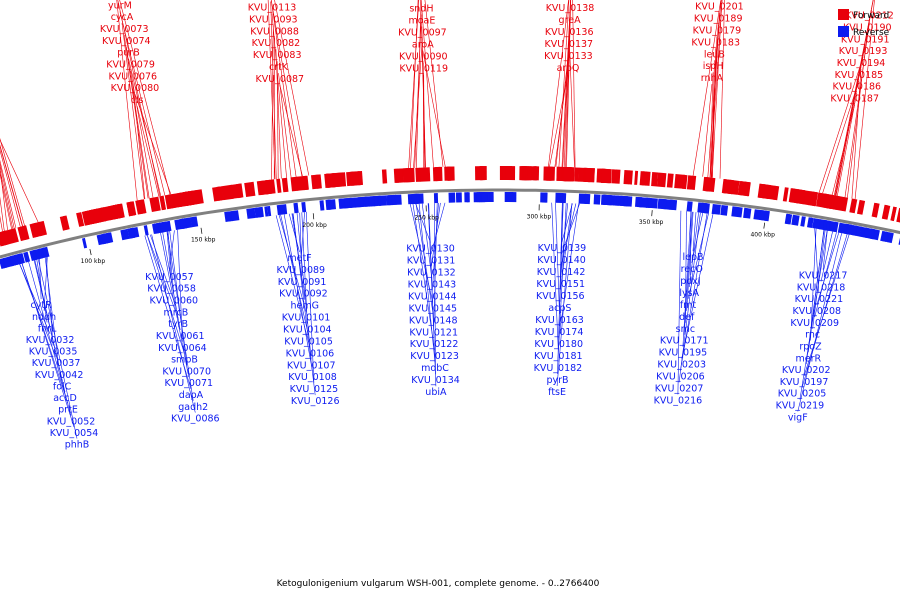  I want to click on forward-gene-label: yurM, so click(120, 5).